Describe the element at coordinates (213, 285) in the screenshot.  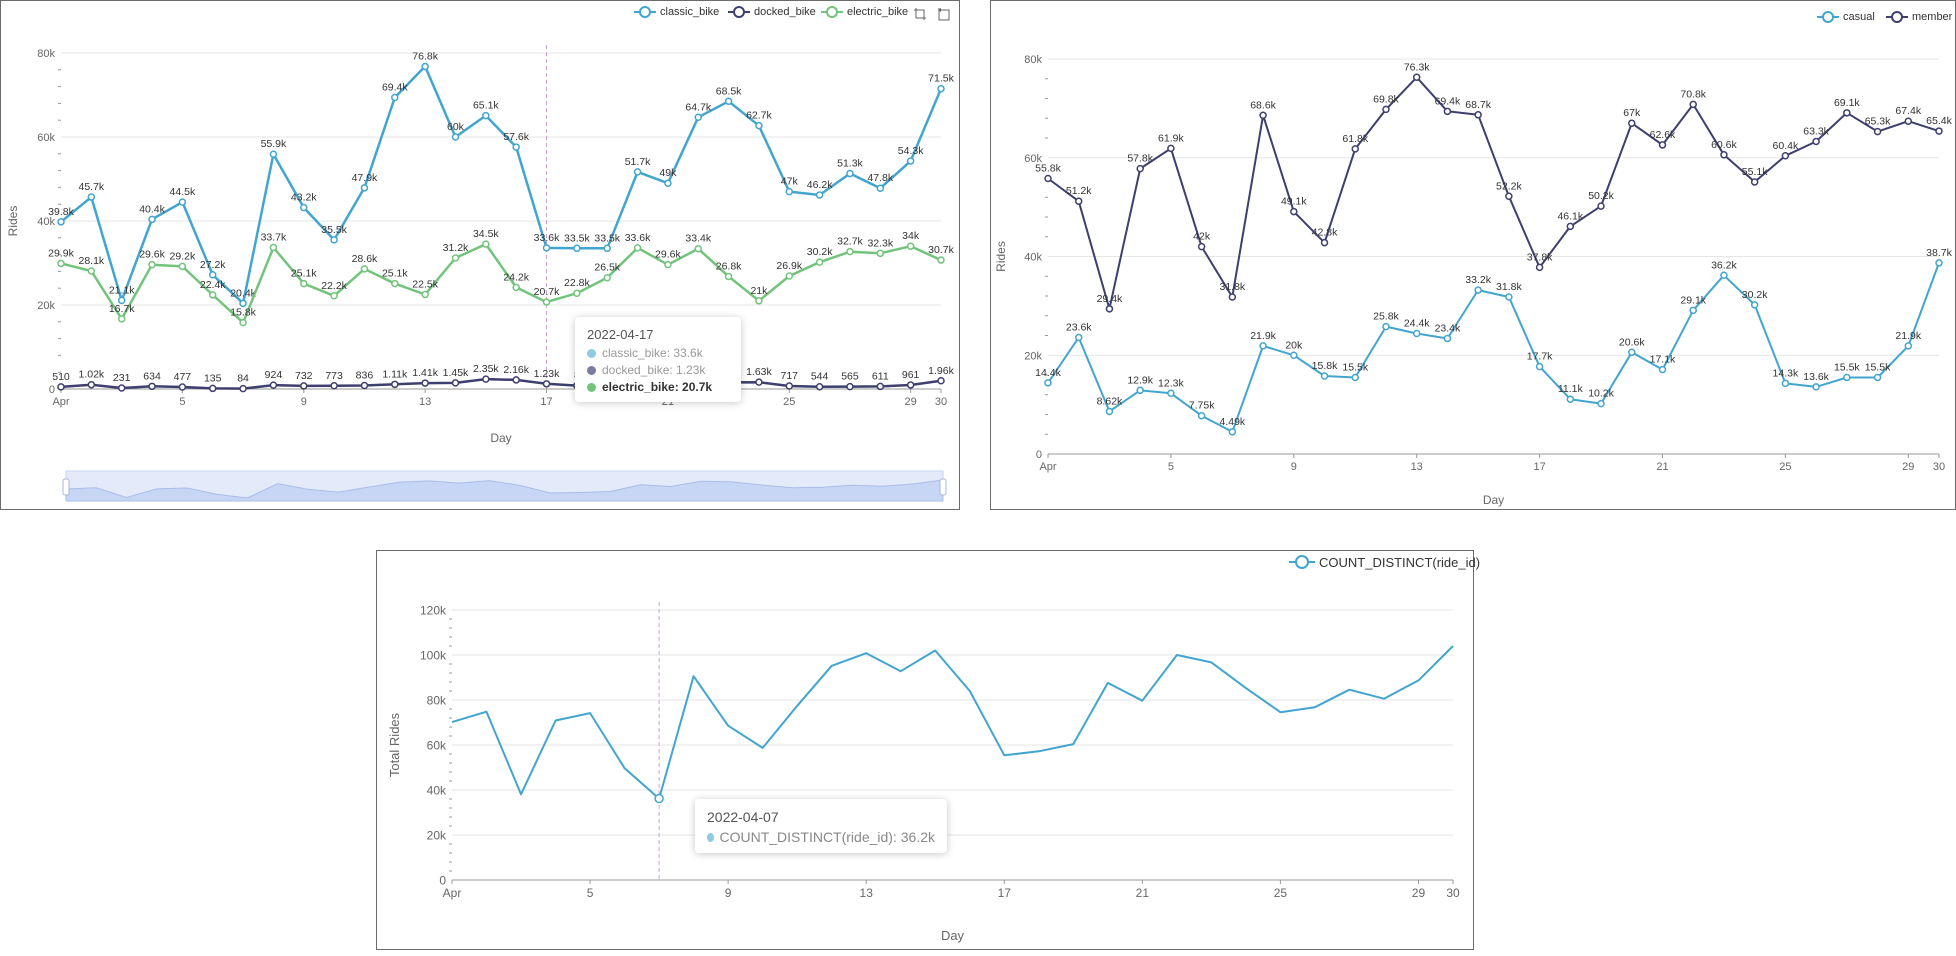
I see `data-label: 22.4k` at that location.